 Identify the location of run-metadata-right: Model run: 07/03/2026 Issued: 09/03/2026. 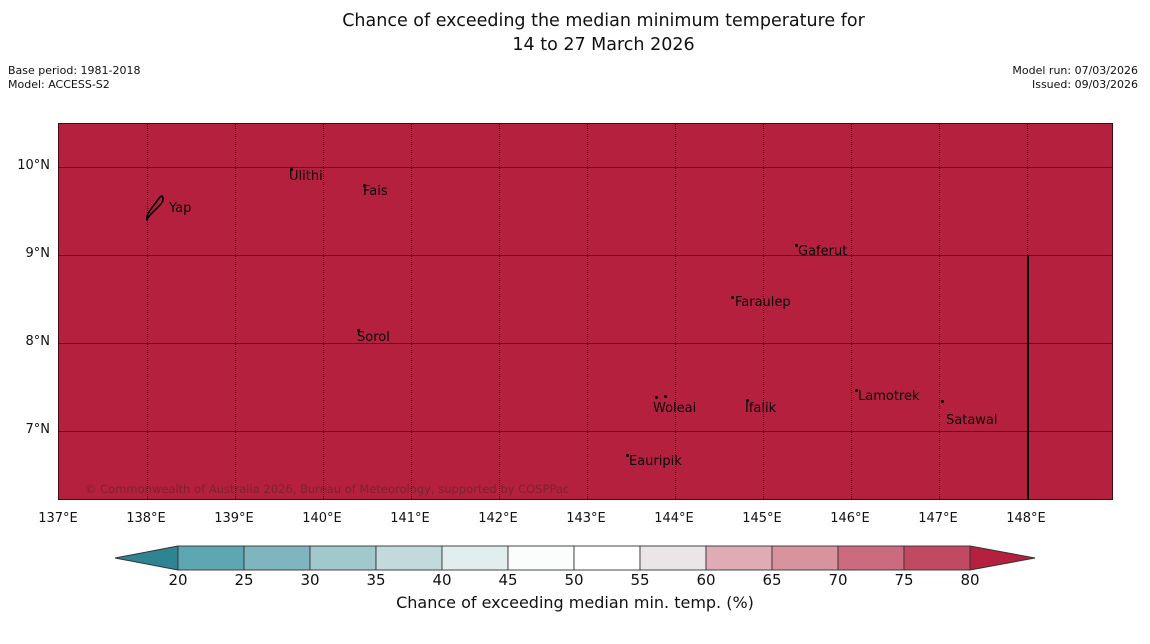
(1075, 77).